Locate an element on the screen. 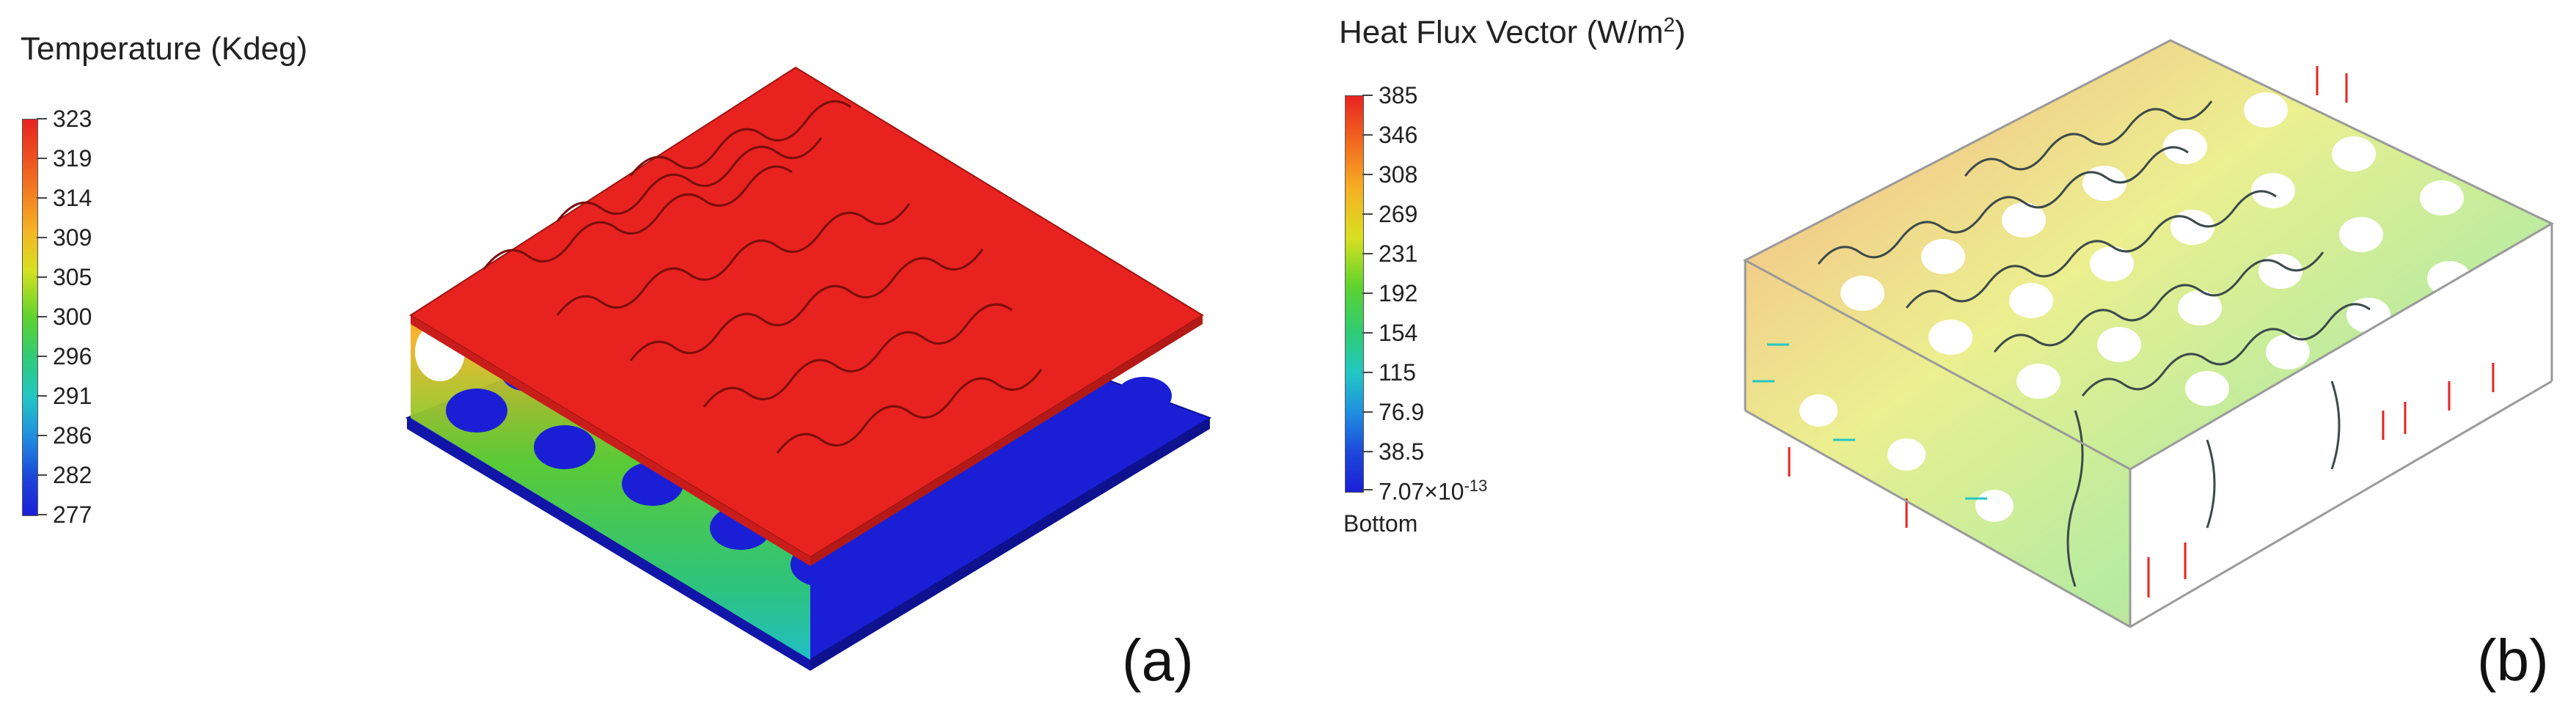  flux-arrows-cool is located at coordinates (1870, 421).